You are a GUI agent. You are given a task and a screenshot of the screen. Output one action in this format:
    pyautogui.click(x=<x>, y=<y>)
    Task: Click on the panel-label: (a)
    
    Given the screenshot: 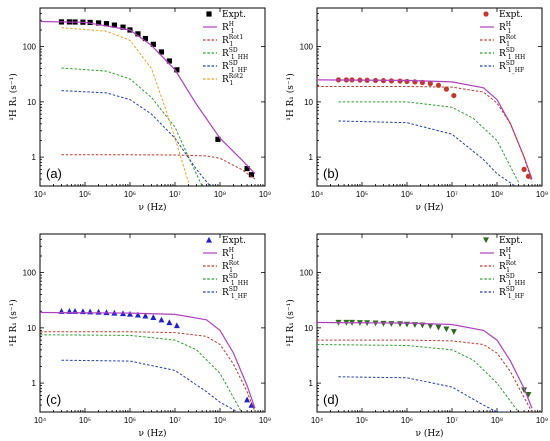 What is the action you would take?
    pyautogui.click(x=54, y=173)
    